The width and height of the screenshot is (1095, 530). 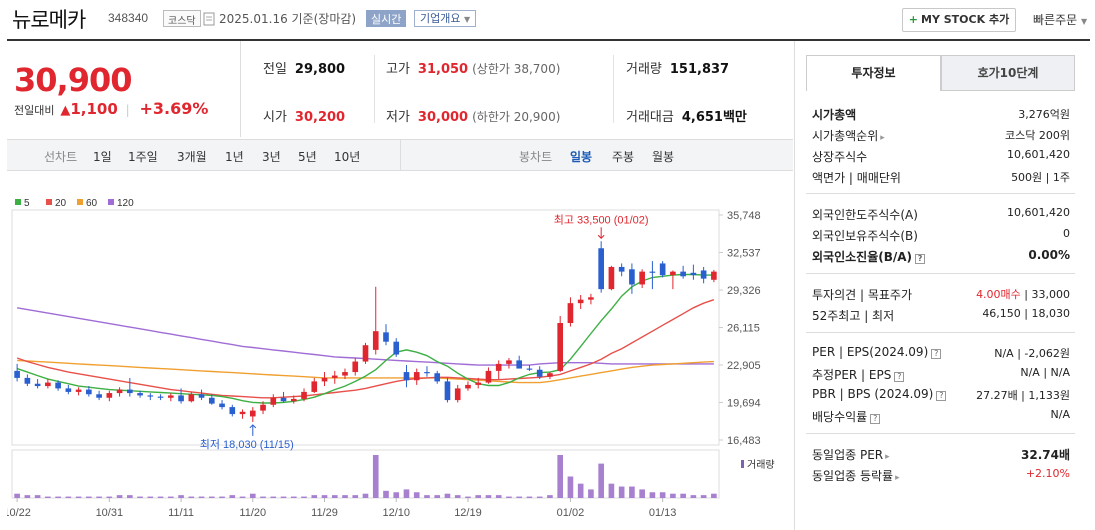 I want to click on range-3m: 3개월, so click(x=192, y=157).